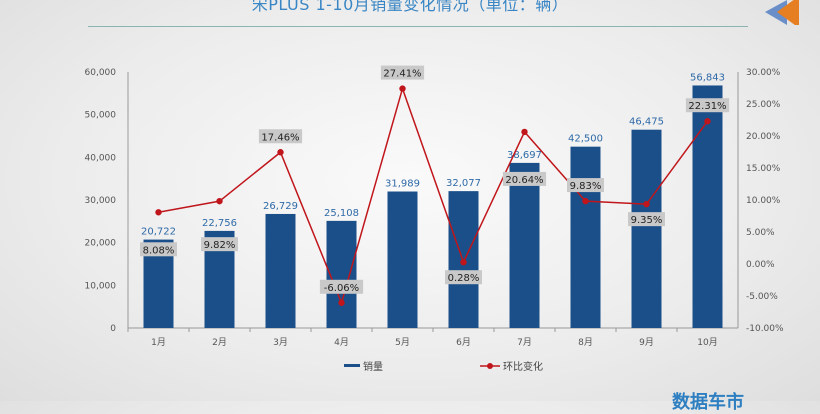 This screenshot has height=414, width=820. Describe the element at coordinates (373, 367) in the screenshot. I see `legend-label: 销量` at that location.